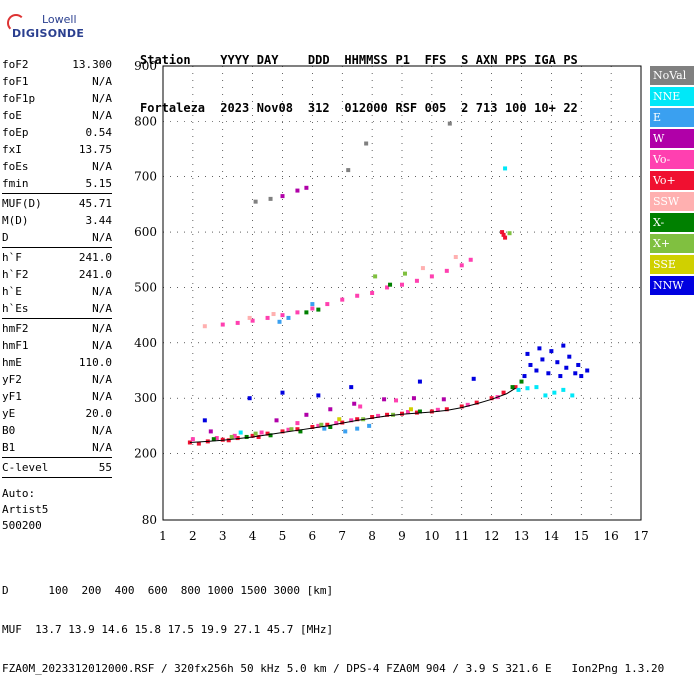 Image resolution: width=700 pixels, height=688 pixels. What do you see at coordinates (402, 60) in the screenshot?
I see `header-label-5: P1` at bounding box center [402, 60].